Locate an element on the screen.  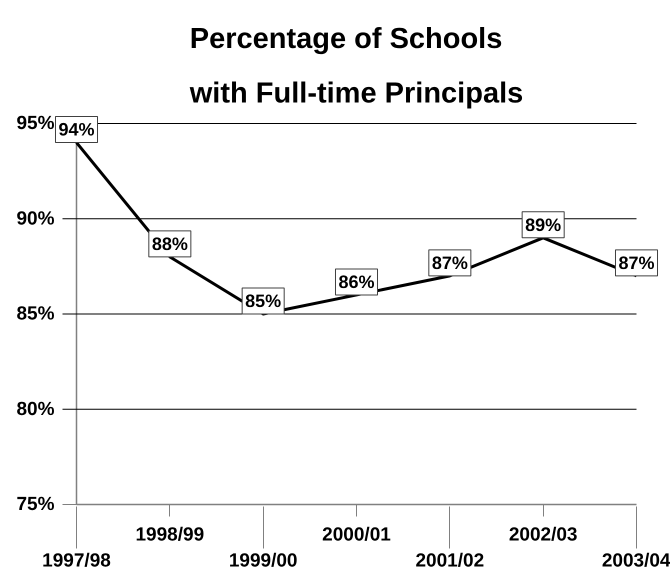
x-tick-label: 2002/03 is located at coordinates (543, 535).